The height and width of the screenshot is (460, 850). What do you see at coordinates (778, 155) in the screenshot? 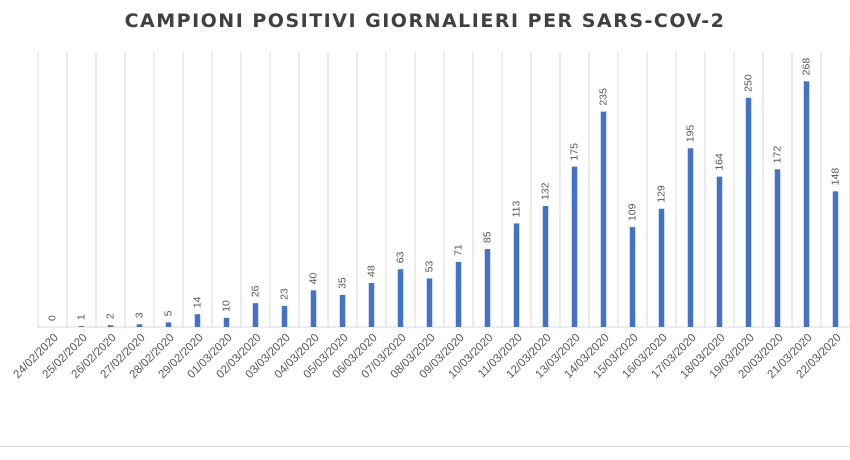
I see `data-label: 172` at bounding box center [778, 155].